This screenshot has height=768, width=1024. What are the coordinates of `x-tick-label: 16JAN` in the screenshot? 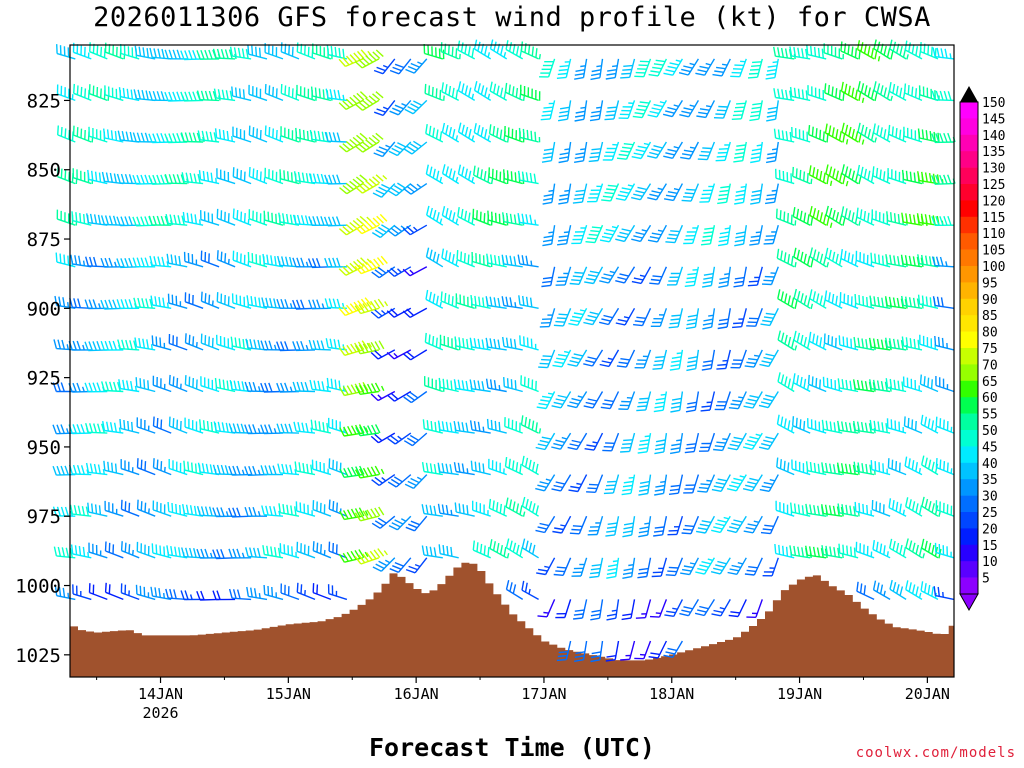 It's located at (416, 694).